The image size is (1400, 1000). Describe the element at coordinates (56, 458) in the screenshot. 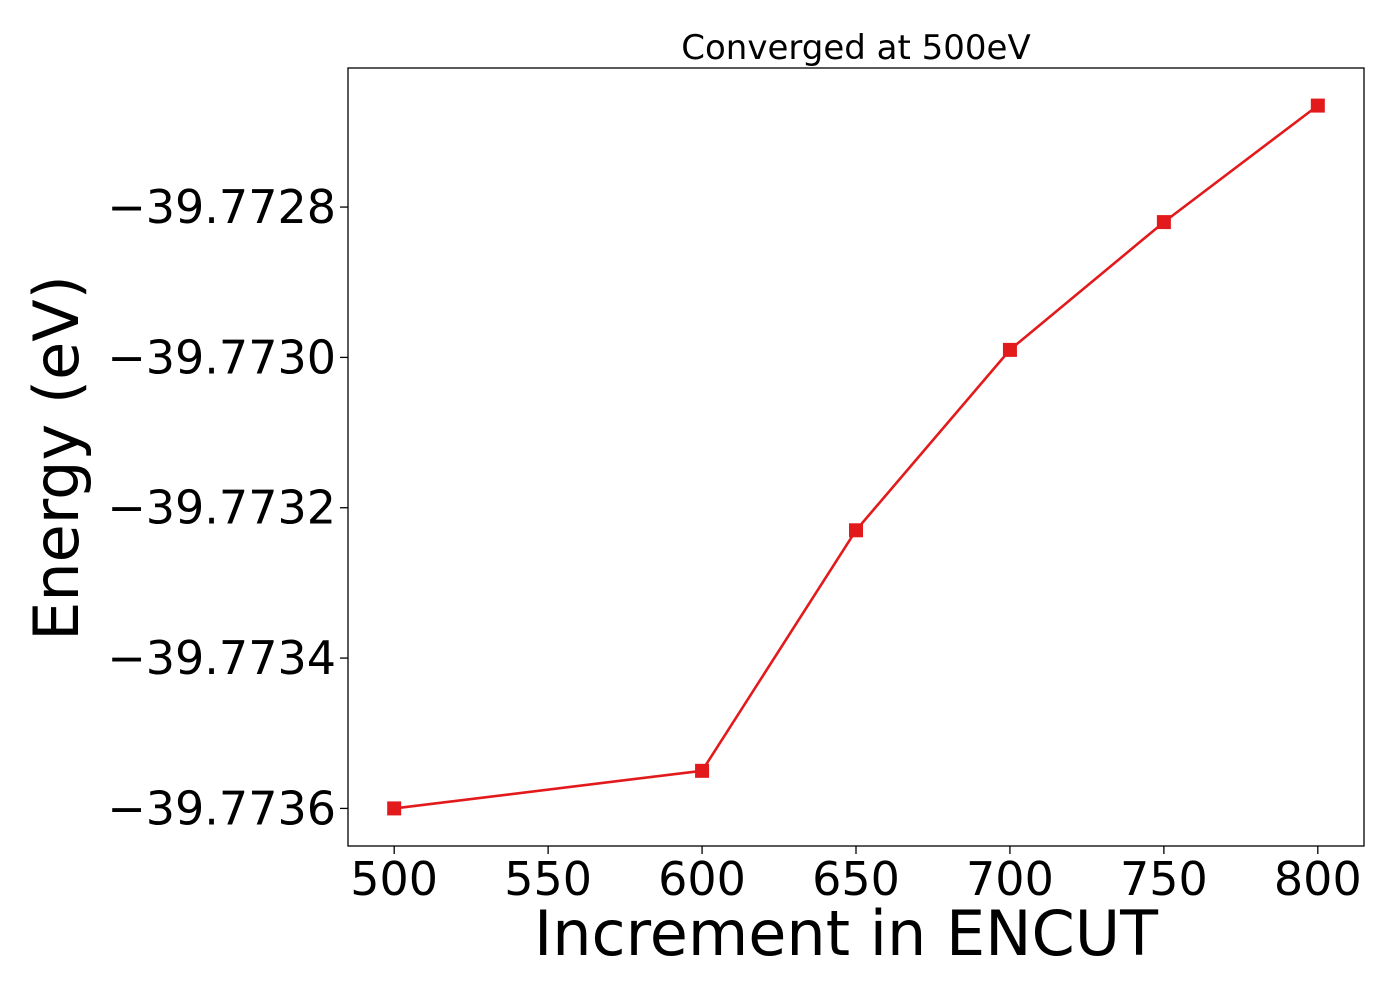

I see `y-axis-label: Energy (eV)` at that location.